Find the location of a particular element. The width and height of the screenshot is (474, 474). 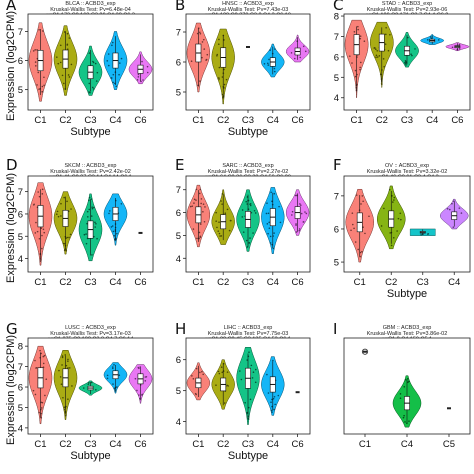

y-axis-title-middle: Expression (log2CPM) is located at coordinates (11, 228).